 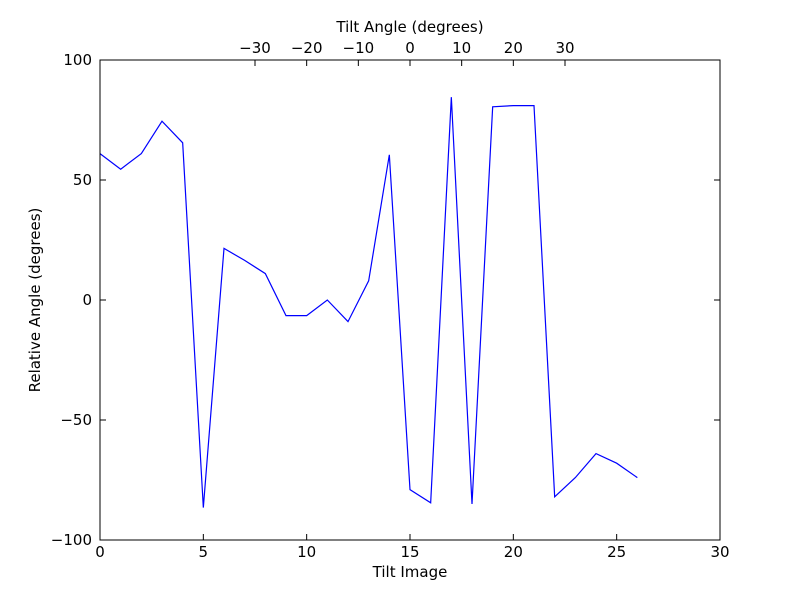 What do you see at coordinates (71, 540) in the screenshot?
I see `y-tick-label: −100` at bounding box center [71, 540].